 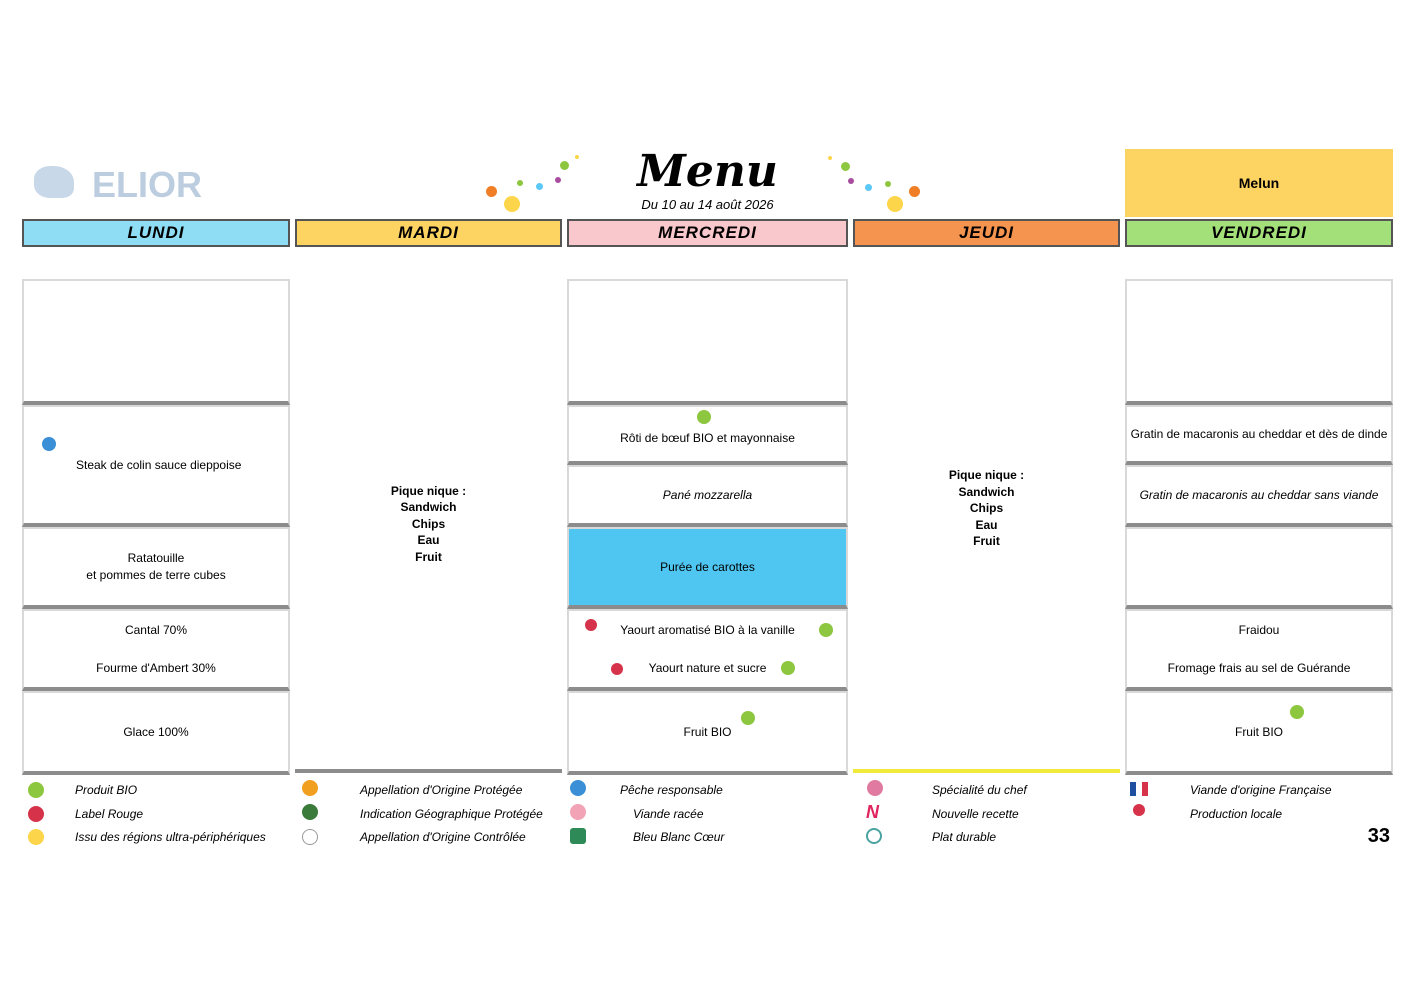 What do you see at coordinates (707, 437) in the screenshot?
I see `dish: Rôti de bœuf BIO et mayonnaise` at bounding box center [707, 437].